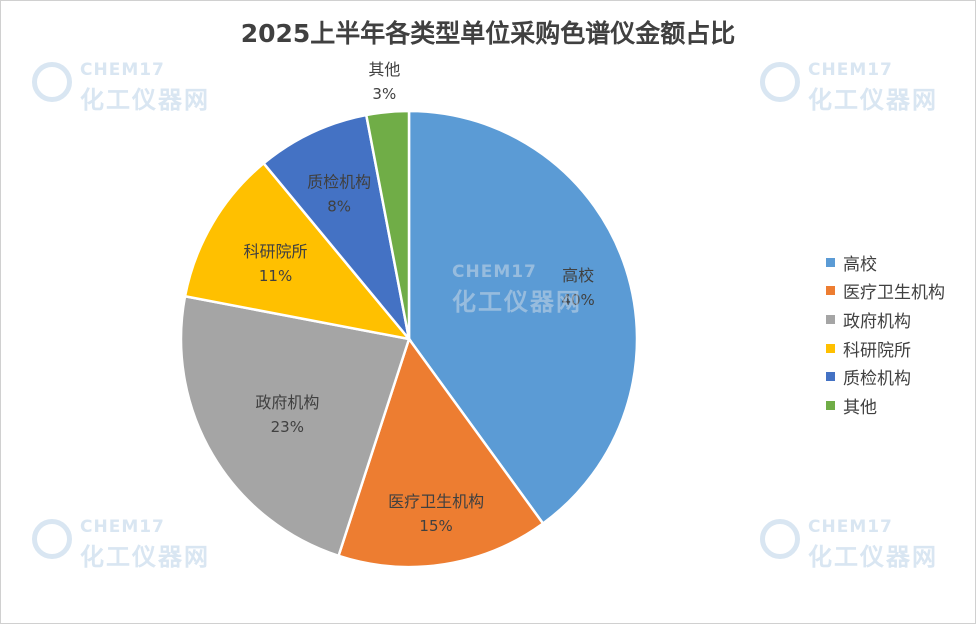  What do you see at coordinates (877, 350) in the screenshot?
I see `legend-label: 科研院所` at bounding box center [877, 350].